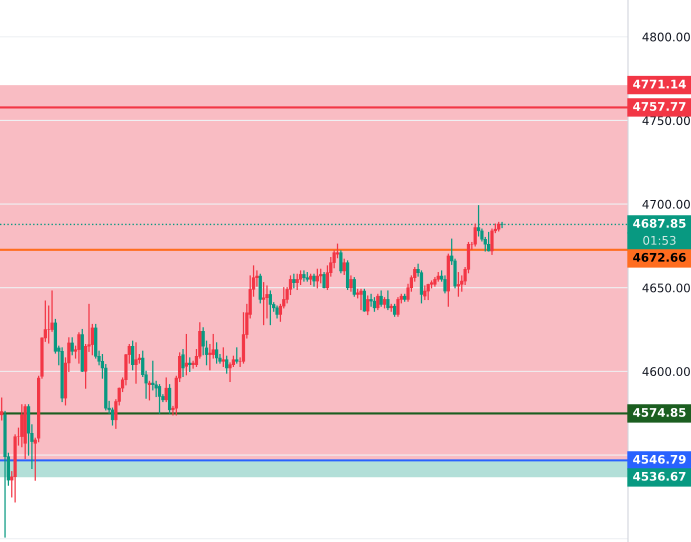 Image resolution: width=691 pixels, height=542 pixels. Describe the element at coordinates (659, 412) in the screenshot. I see `ref-line-label: 4574.85` at that location.